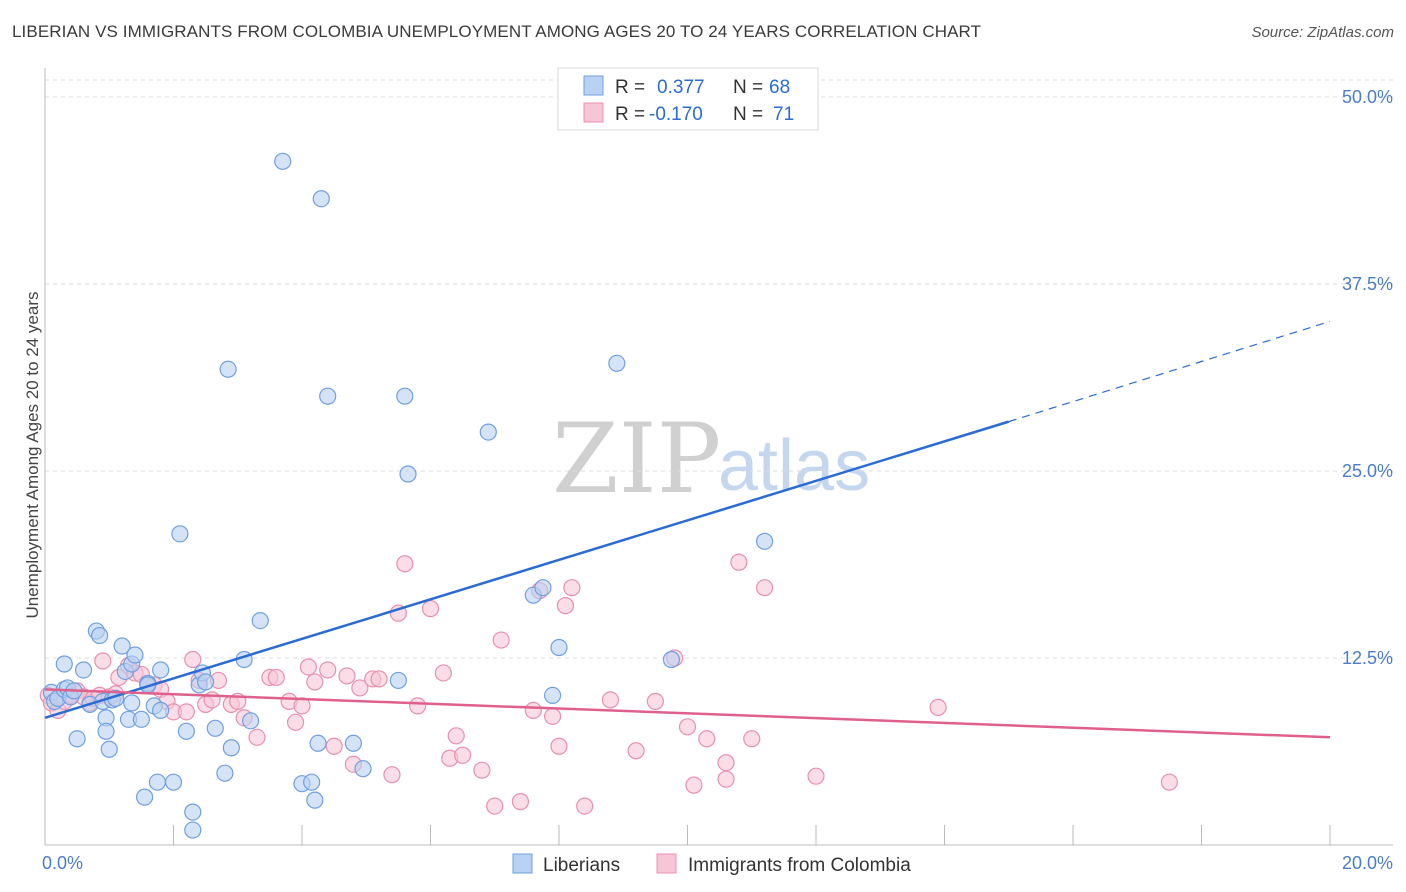  Describe the element at coordinates (593, 85) in the screenshot. I see `legend-swatch-liberians` at that location.